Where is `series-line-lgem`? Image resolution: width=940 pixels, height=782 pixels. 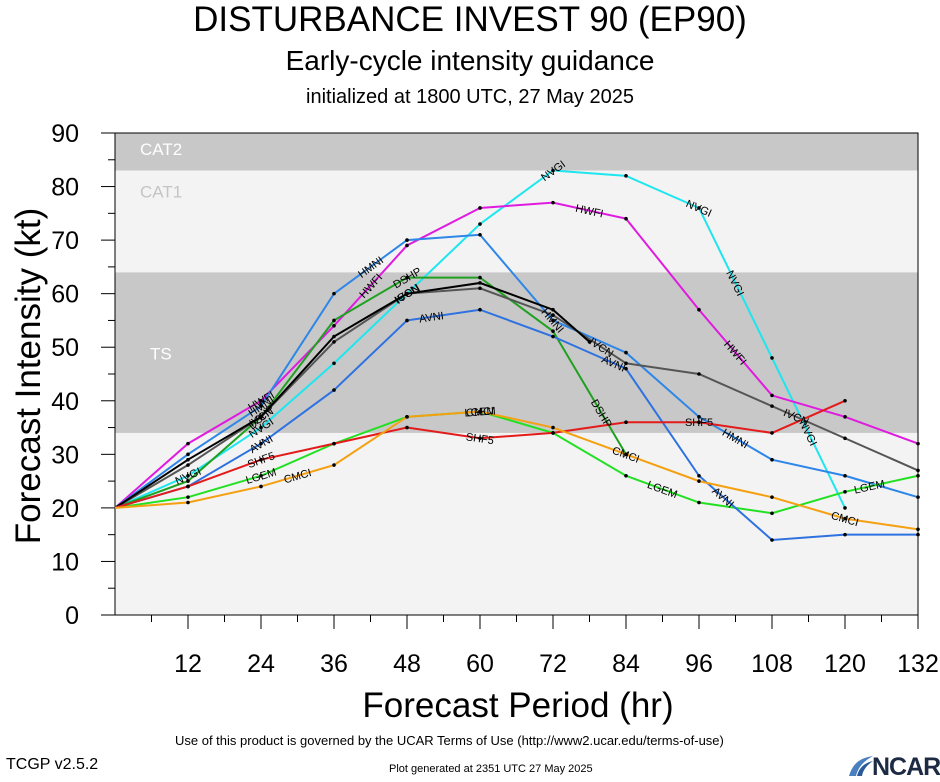
series-line-lgem is located at coordinates (516, 462).